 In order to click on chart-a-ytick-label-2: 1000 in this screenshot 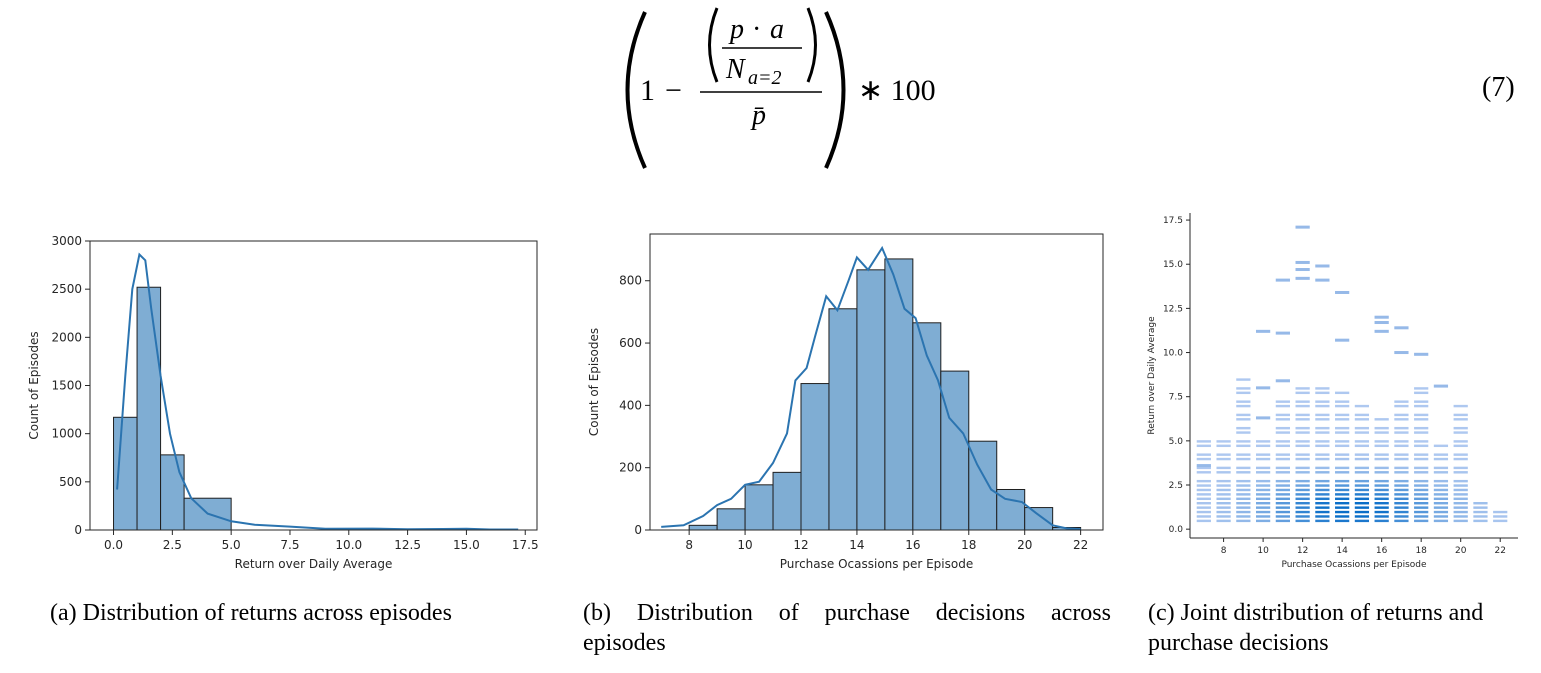, I will do `click(66, 434)`.